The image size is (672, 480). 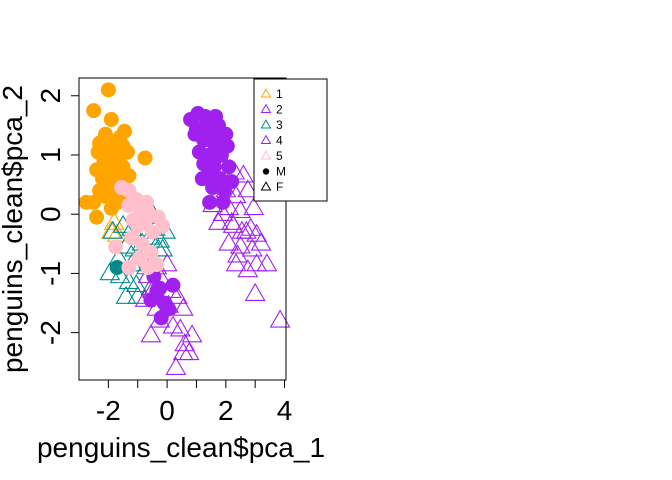 I want to click on x-tick-label: 4, so click(x=285, y=410).